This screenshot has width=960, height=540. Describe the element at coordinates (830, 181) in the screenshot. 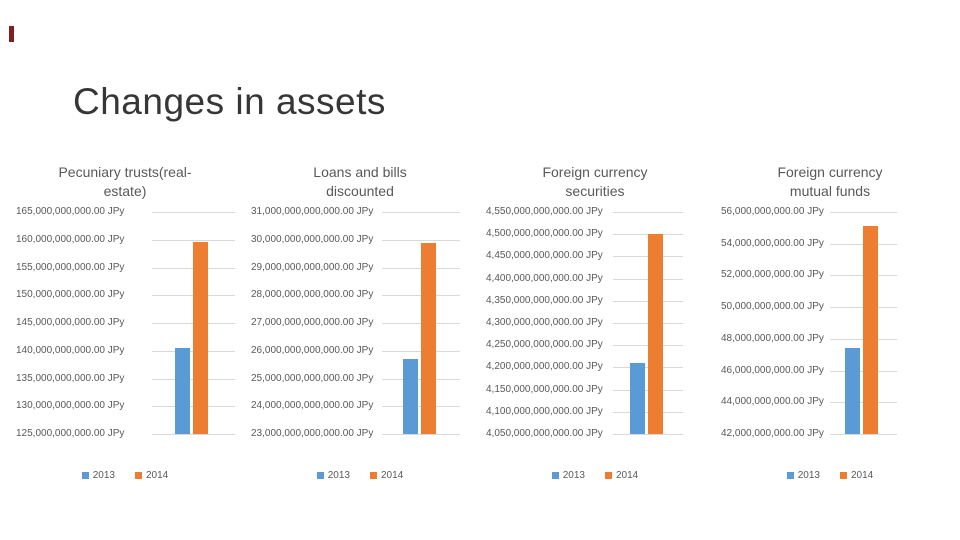

I see `chart-title-text: Foreign currency mutual funds` at that location.